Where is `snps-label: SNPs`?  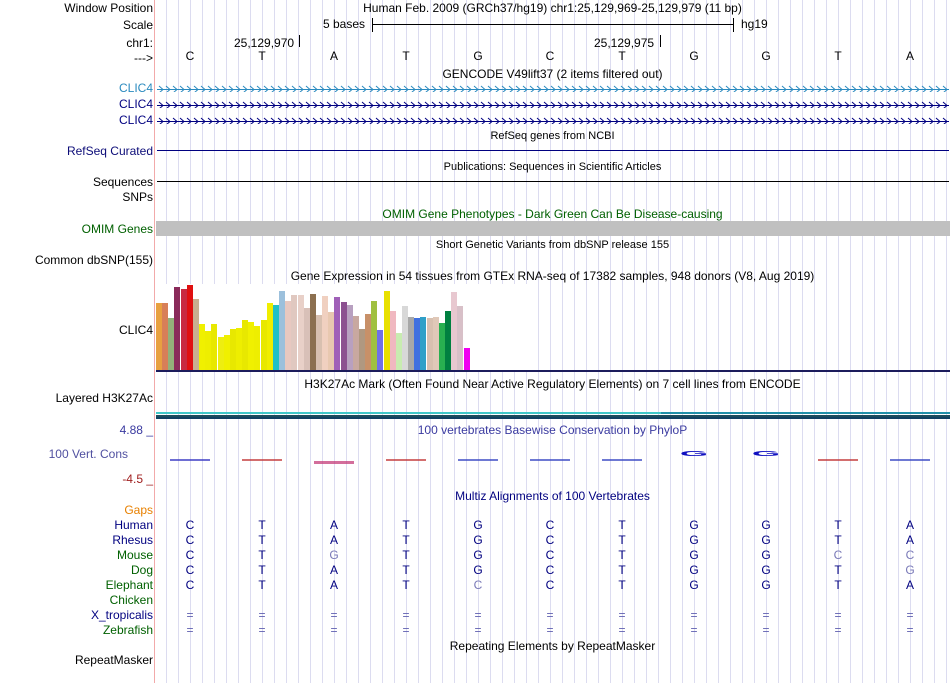
snps-label: SNPs is located at coordinates (137, 197).